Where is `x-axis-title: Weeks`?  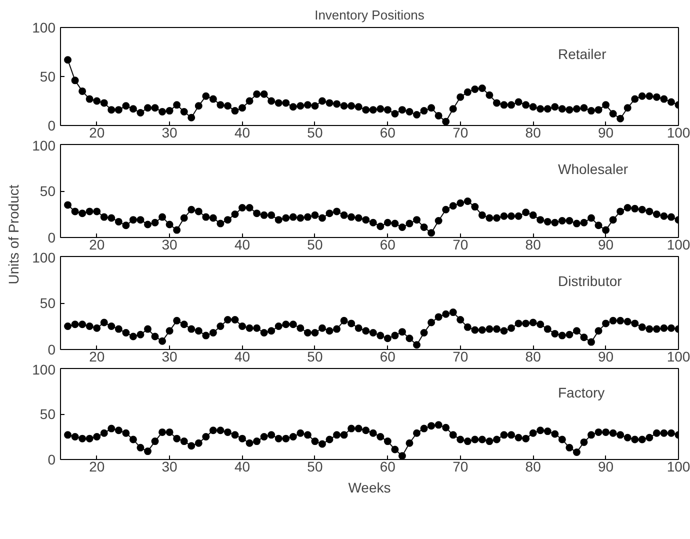
x-axis-title: Weeks is located at coordinates (369, 488).